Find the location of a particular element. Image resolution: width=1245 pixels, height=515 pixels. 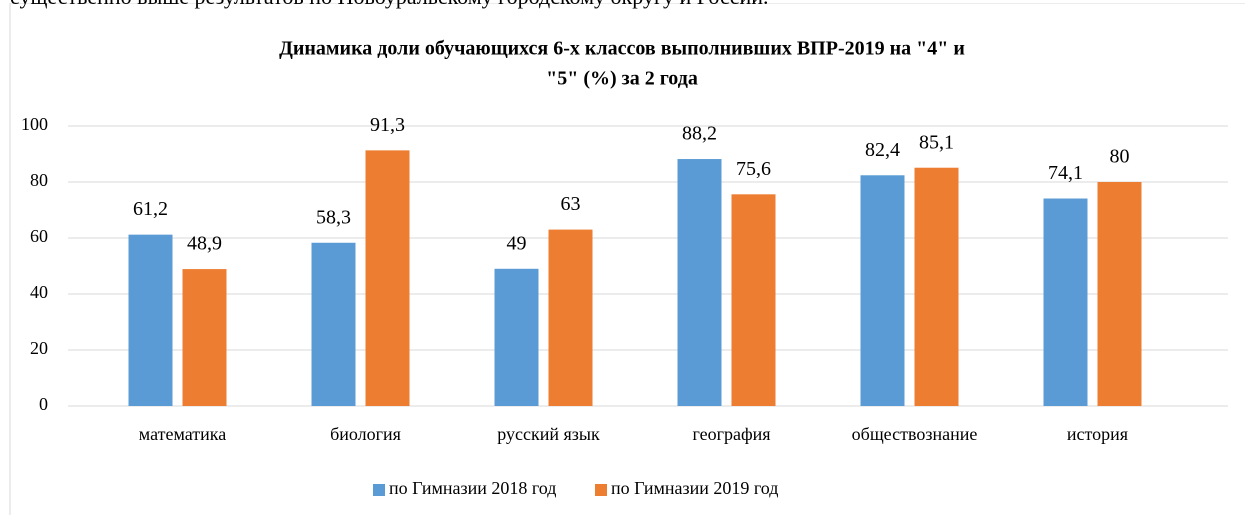

value-label: 61,2 is located at coordinates (150, 209).